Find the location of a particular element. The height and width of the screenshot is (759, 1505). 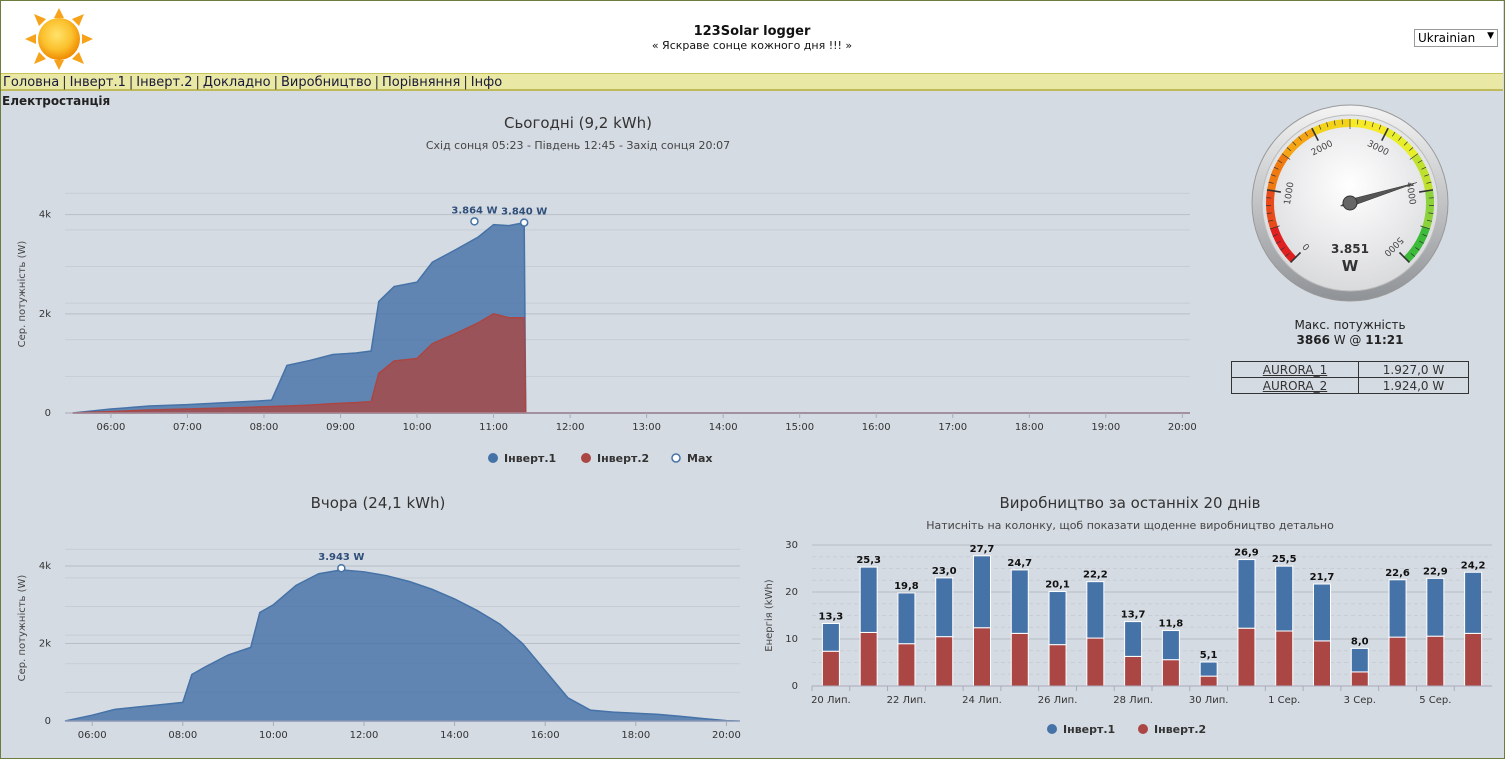

gauge-needle is located at coordinates (1378, 194).